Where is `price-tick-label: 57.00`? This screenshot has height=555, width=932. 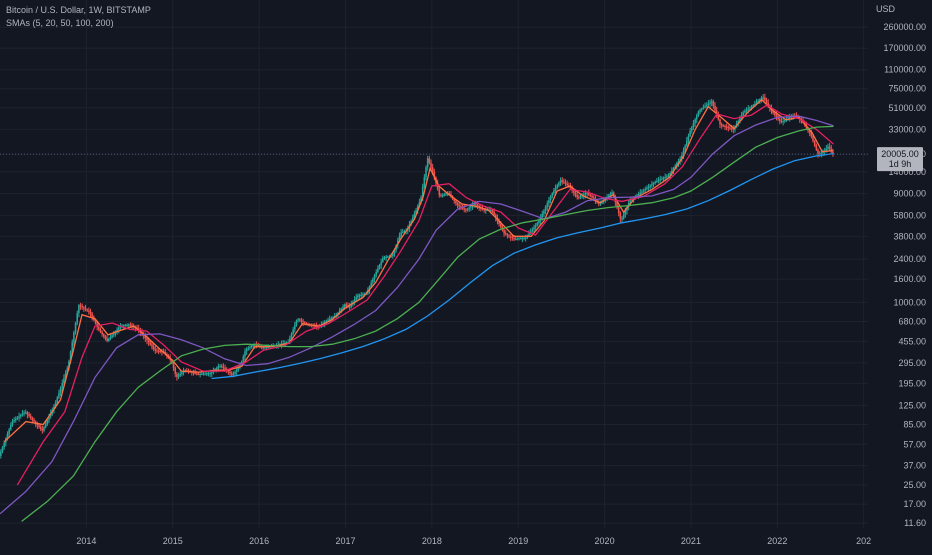
price-tick-label: 57.00 is located at coordinates (914, 444).